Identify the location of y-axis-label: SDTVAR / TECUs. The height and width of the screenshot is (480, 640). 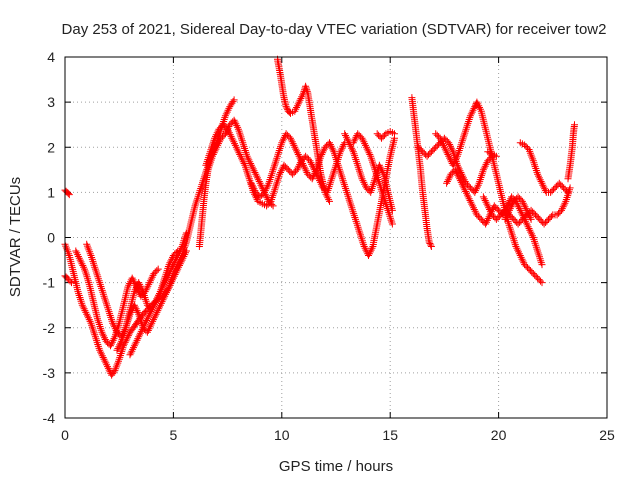
(15, 237).